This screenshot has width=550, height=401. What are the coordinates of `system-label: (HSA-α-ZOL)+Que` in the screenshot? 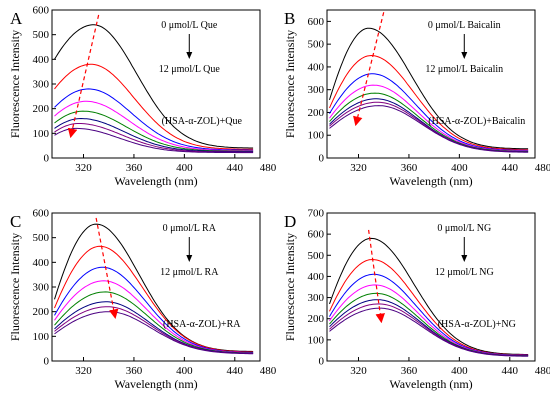 It's located at (202, 121).